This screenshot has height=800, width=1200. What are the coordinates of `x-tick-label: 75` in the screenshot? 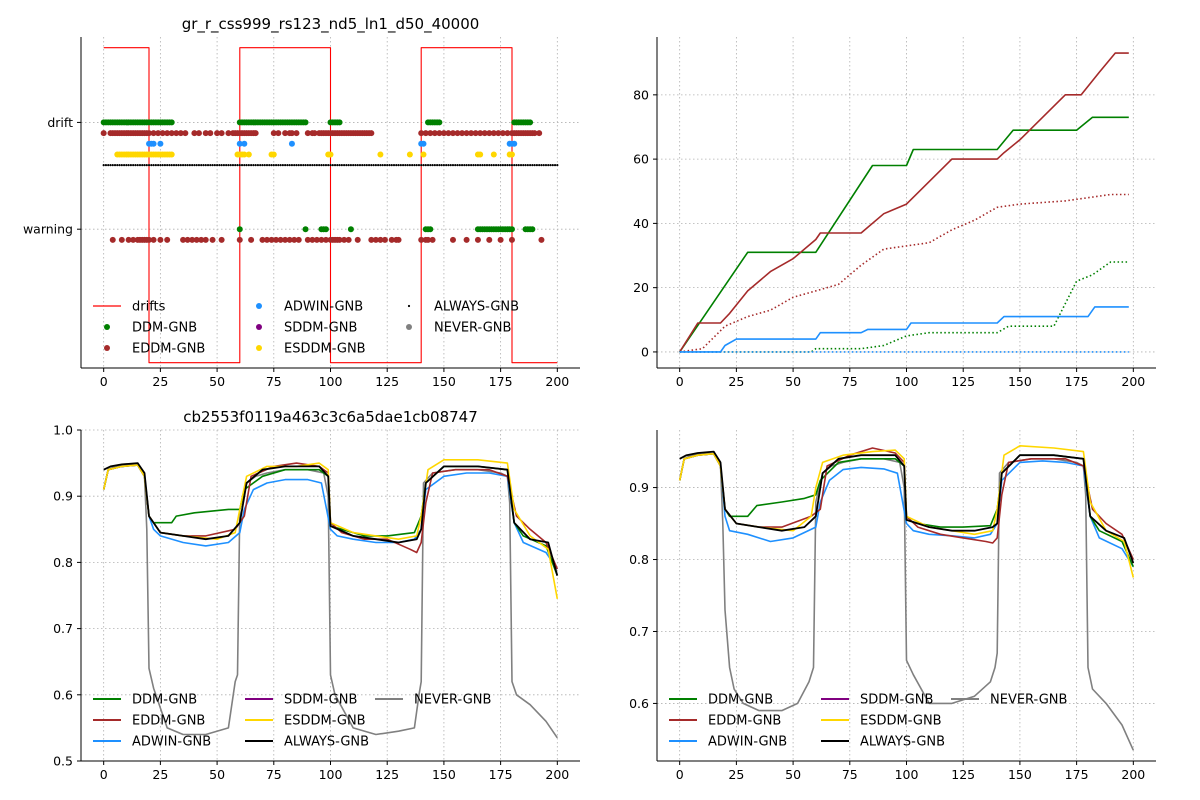 It's located at (274, 381).